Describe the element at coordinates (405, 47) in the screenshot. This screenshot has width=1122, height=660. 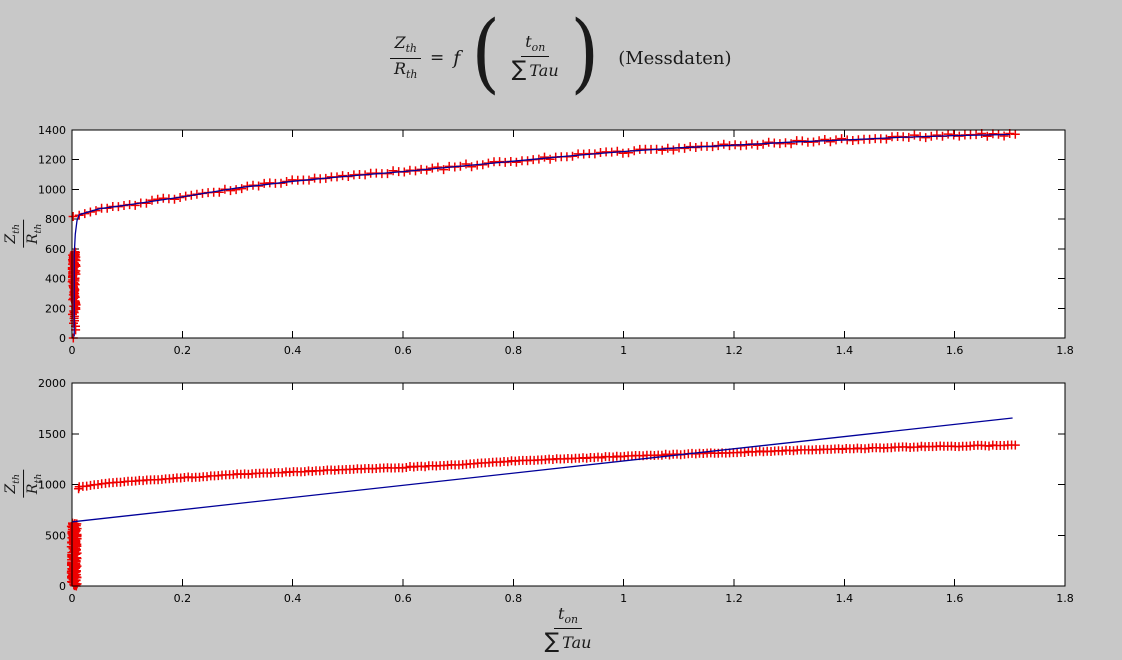
I see `title-zth: Zth` at that location.